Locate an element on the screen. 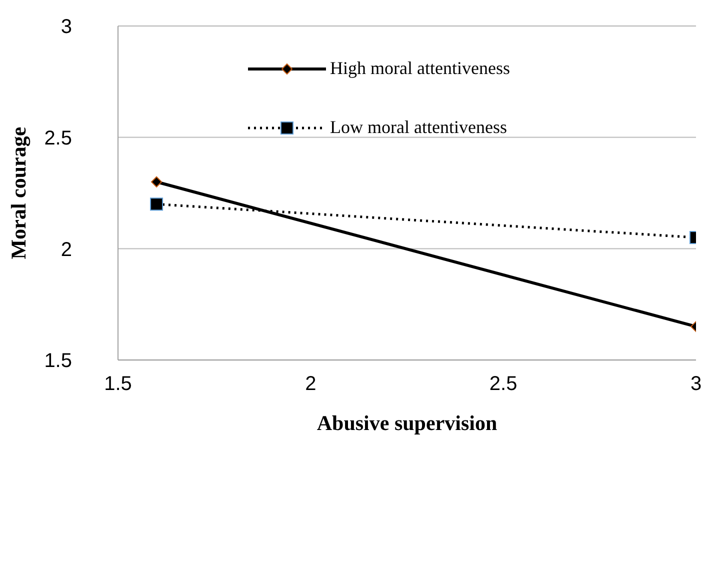  y-axis-title: Moral courage is located at coordinates (18, 193).